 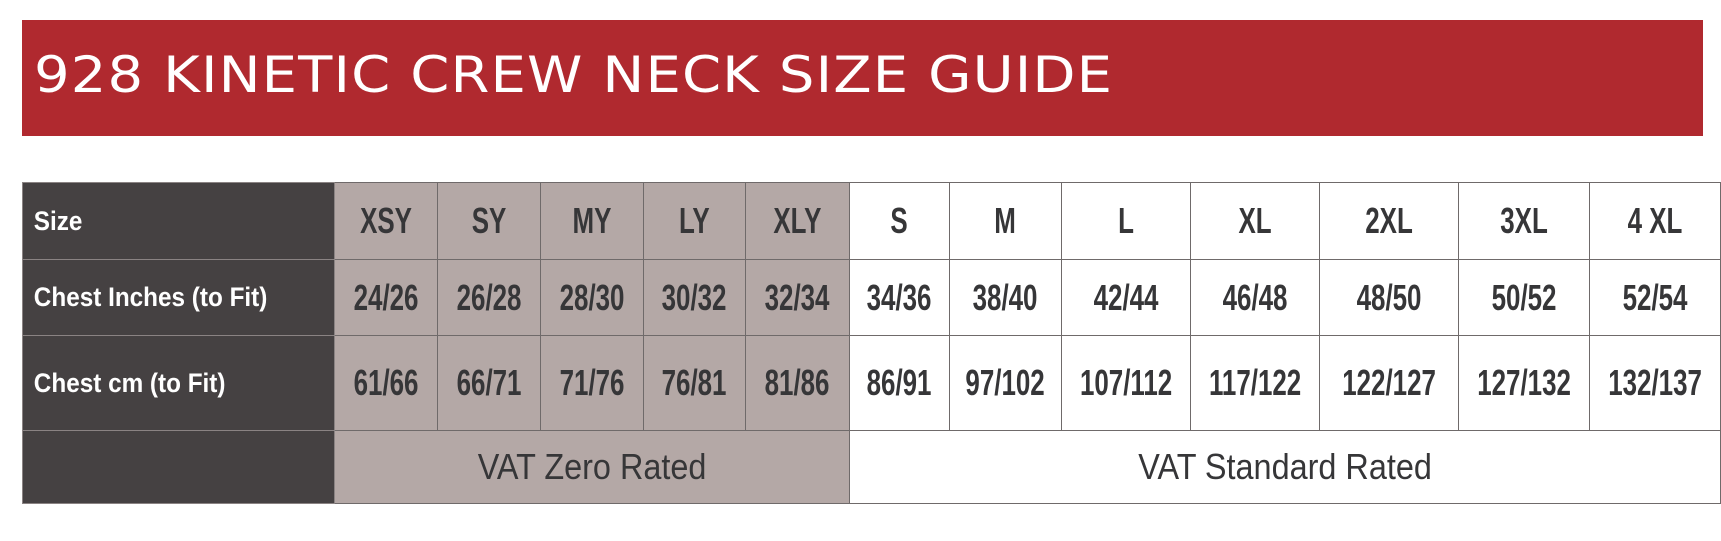 I want to click on row-label: Chest Inches (to Fit), so click(x=178, y=297).